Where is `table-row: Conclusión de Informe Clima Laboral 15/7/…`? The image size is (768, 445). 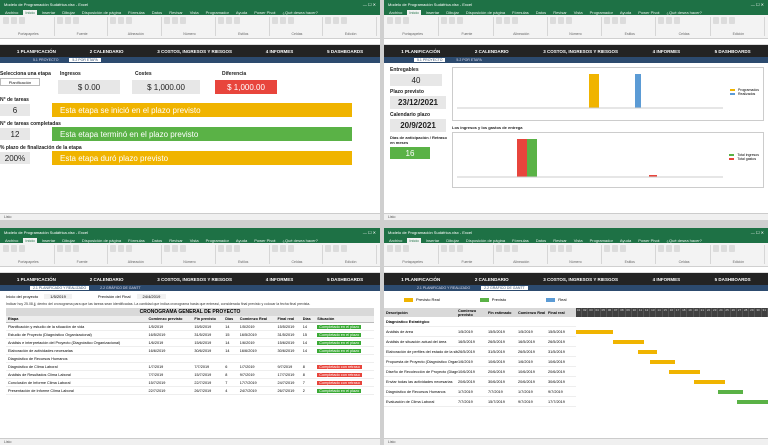 table-row: Conclusión de Informe Clima Laboral 15/7/… is located at coordinates (190, 382).